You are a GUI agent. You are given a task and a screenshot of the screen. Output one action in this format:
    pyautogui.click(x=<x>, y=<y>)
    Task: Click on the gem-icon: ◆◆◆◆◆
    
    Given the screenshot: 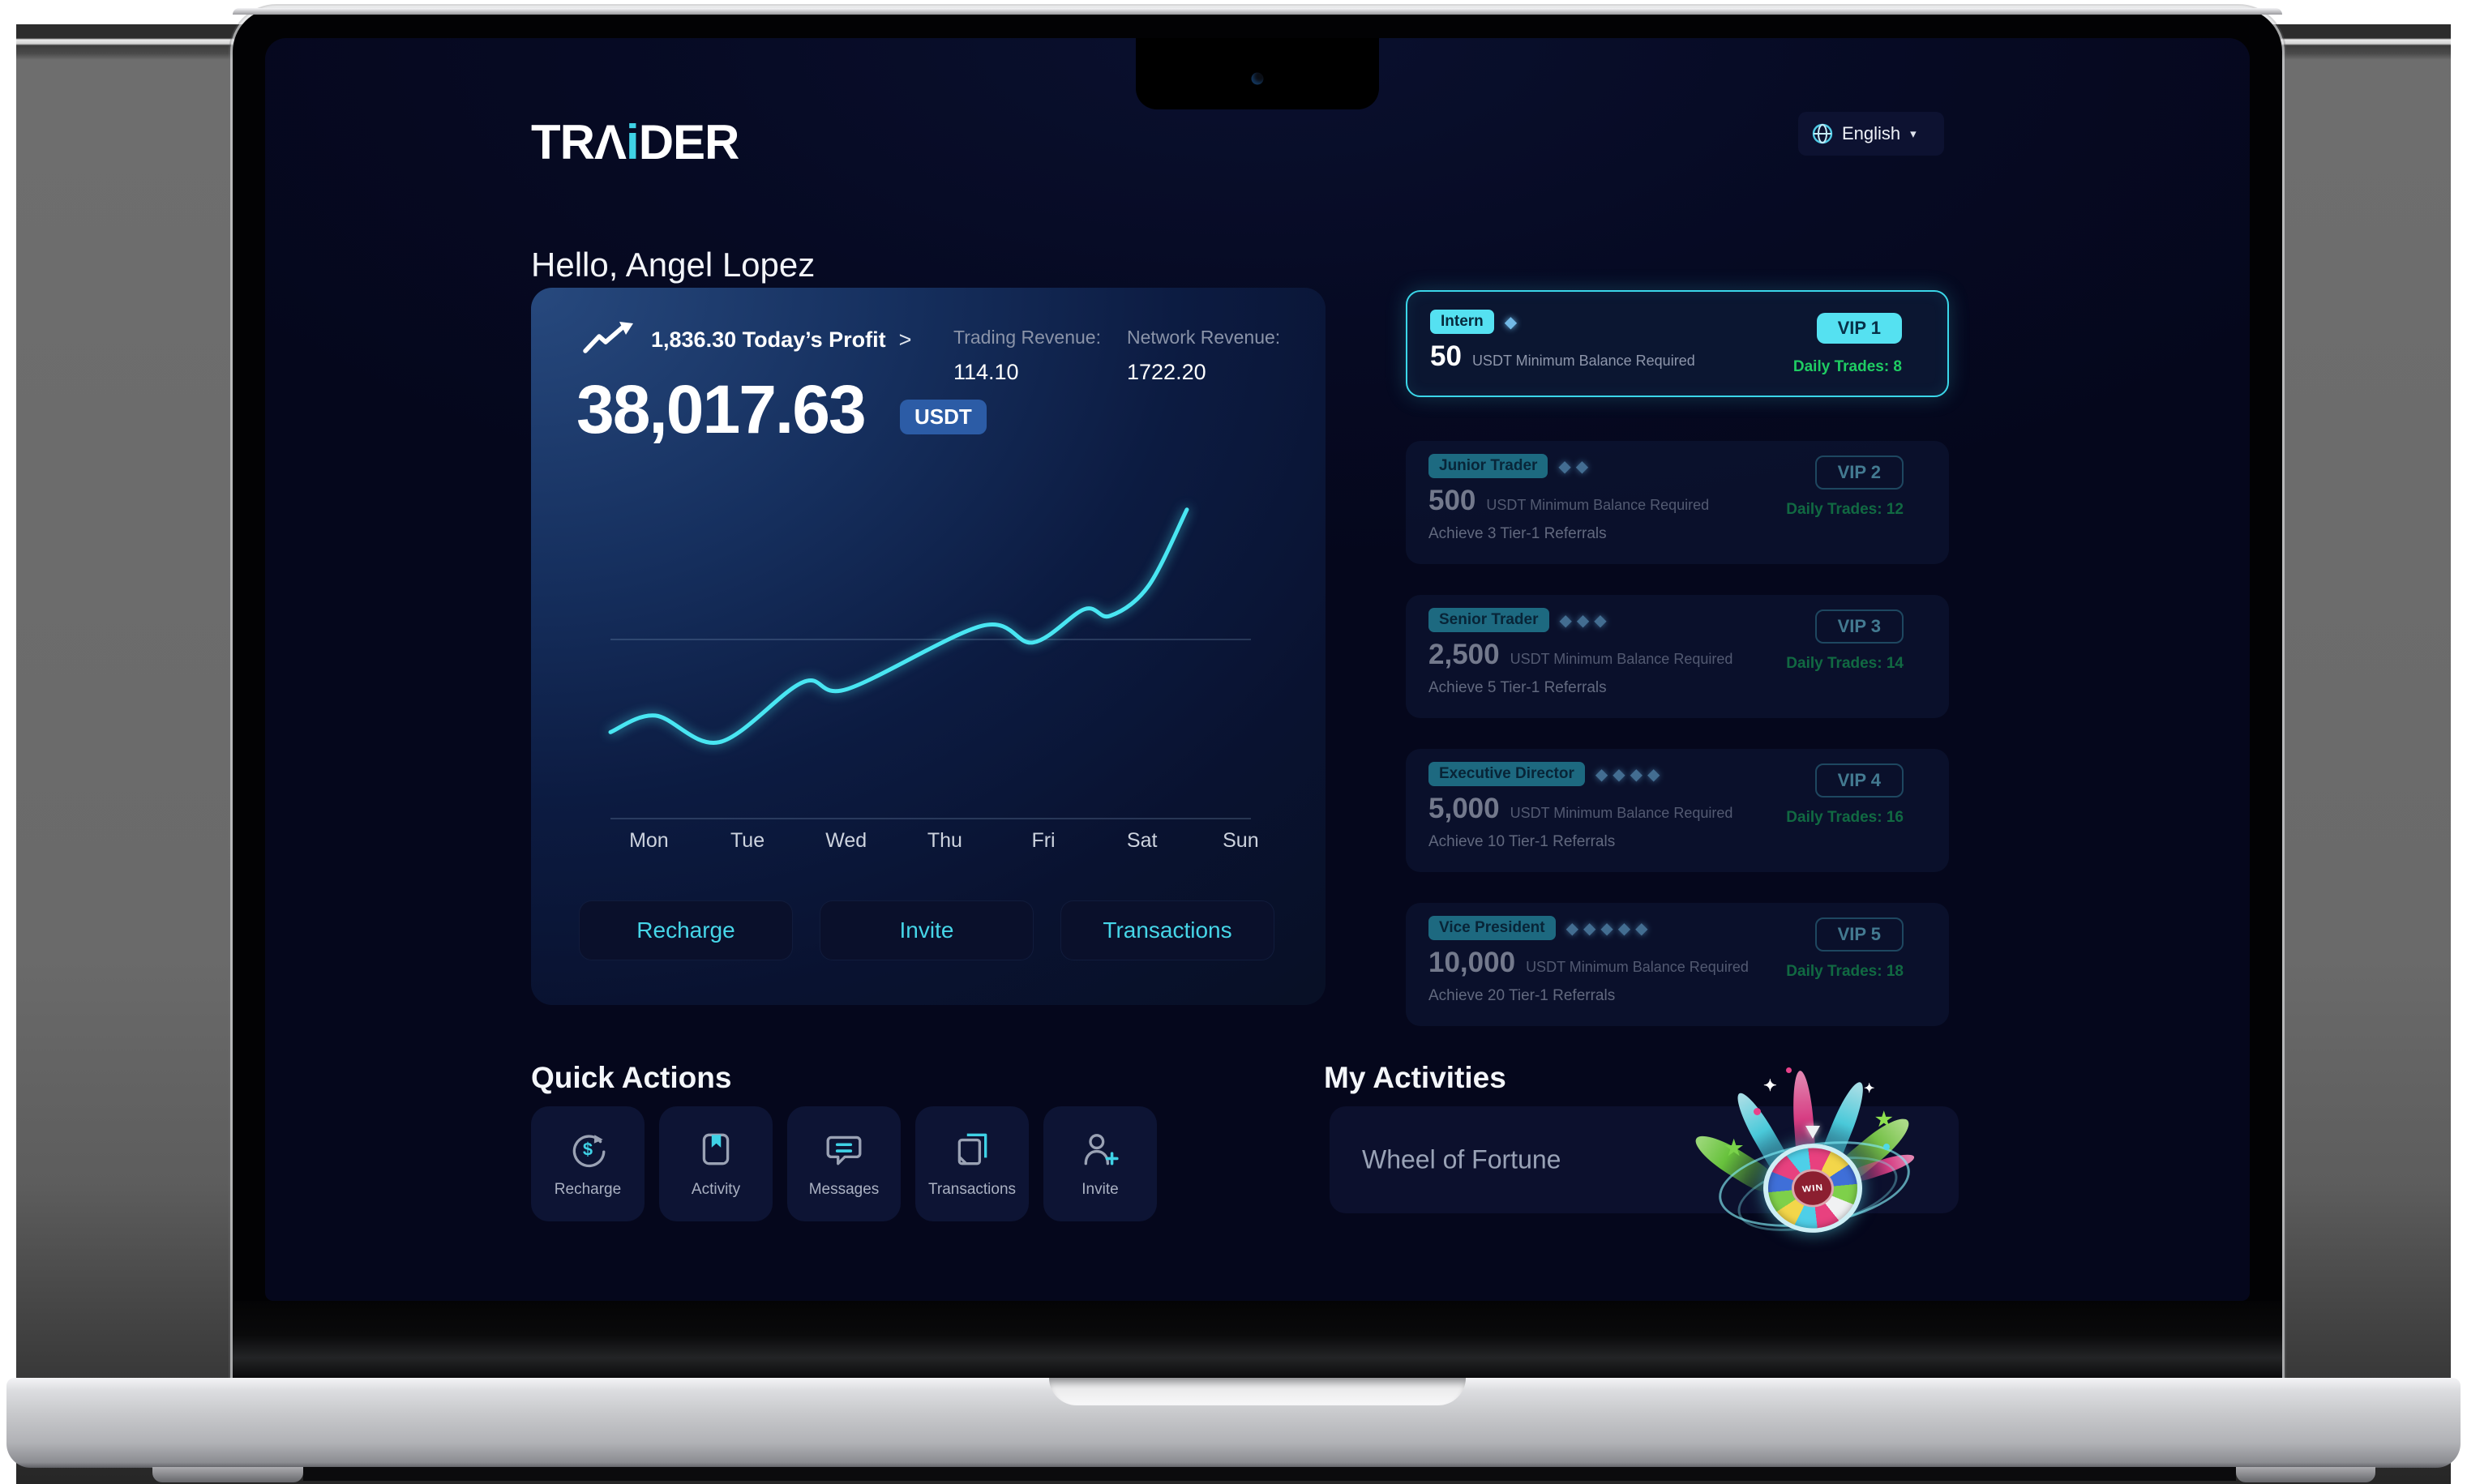 What is the action you would take?
    pyautogui.click(x=1609, y=928)
    